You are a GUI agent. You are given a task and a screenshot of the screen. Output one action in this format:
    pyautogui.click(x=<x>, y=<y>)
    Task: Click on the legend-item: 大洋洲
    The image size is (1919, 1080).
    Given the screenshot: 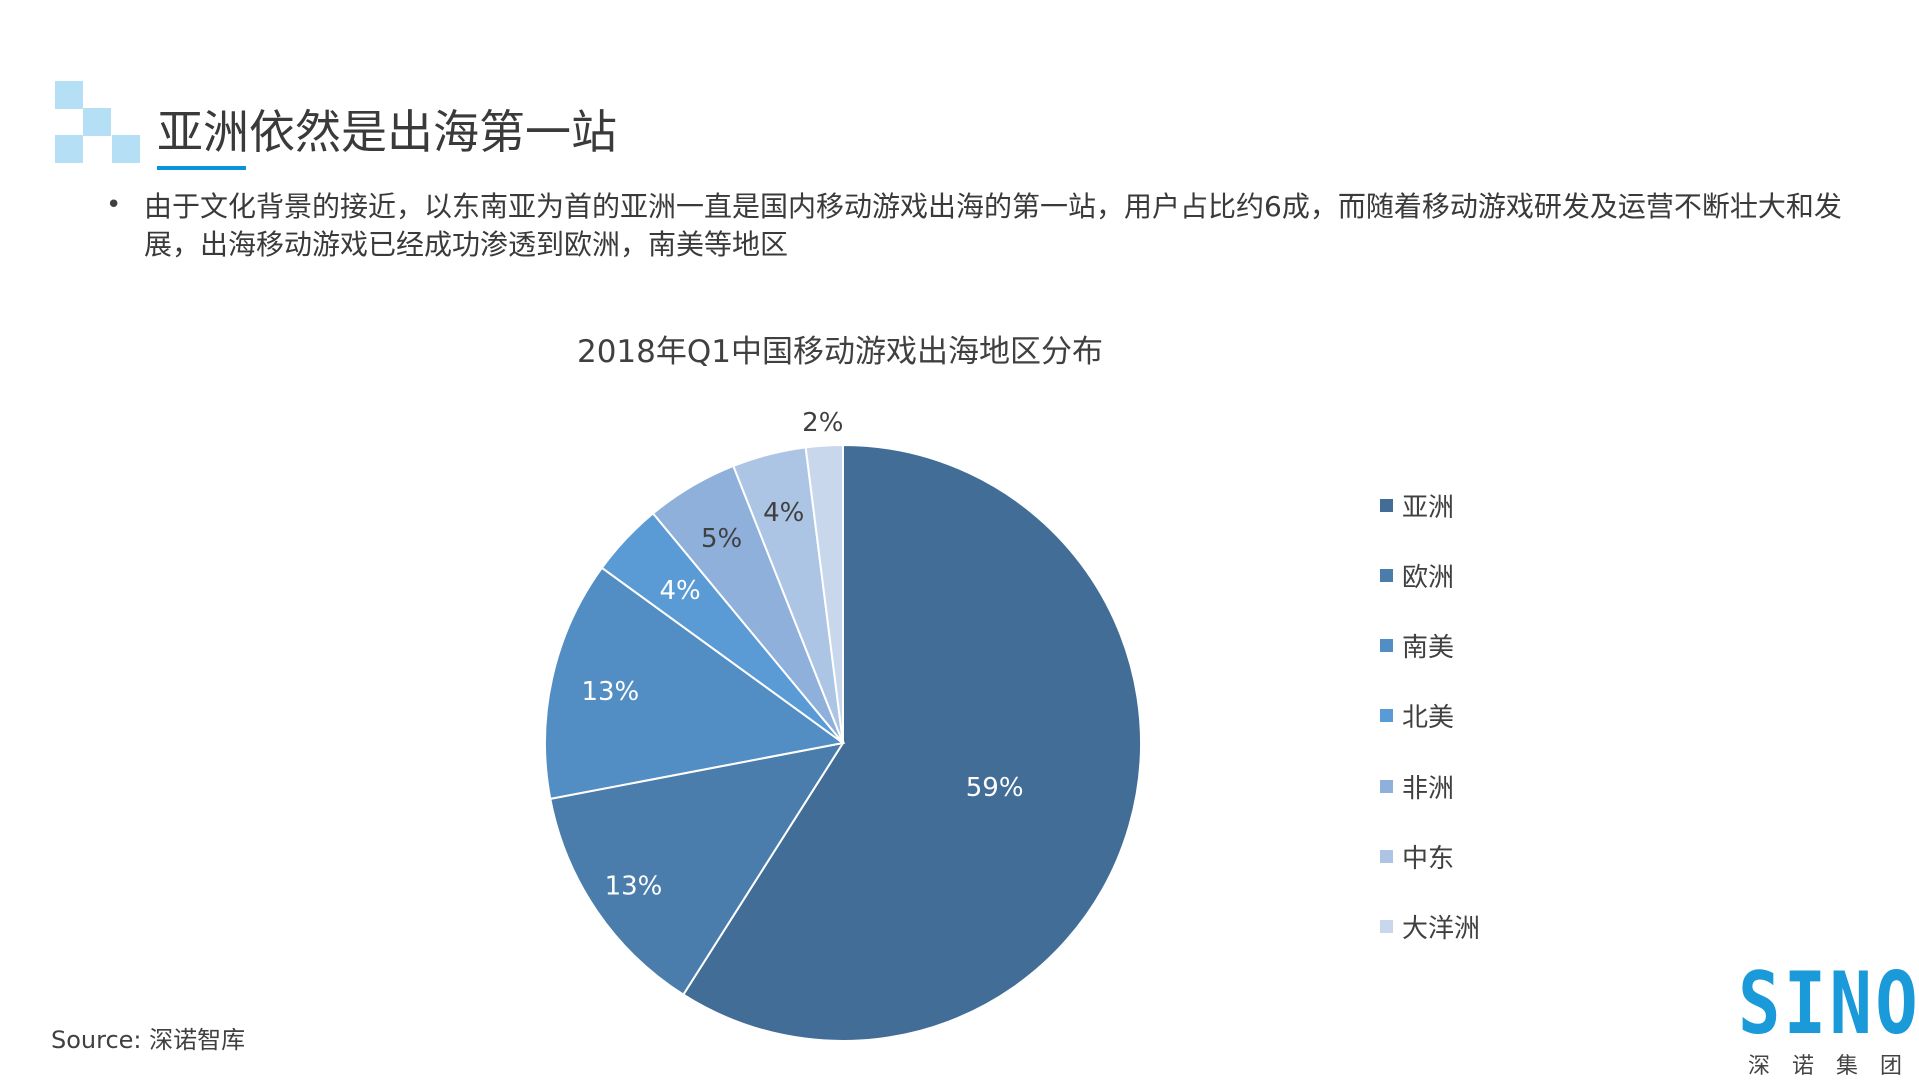 What is the action you would take?
    pyautogui.click(x=1430, y=928)
    